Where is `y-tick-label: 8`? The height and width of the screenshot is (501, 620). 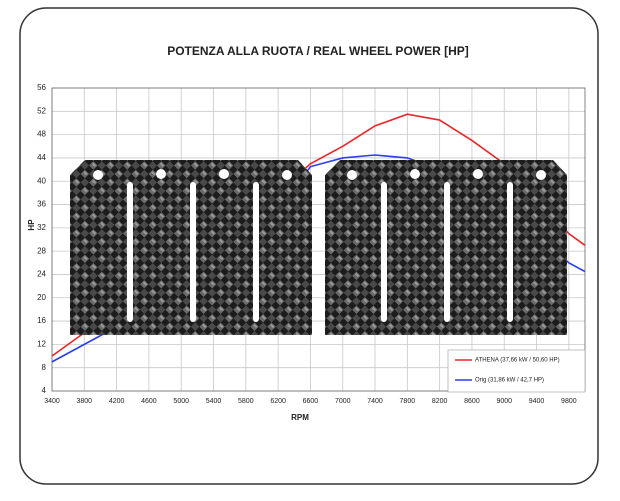
y-tick-label: 8 is located at coordinates (44, 367).